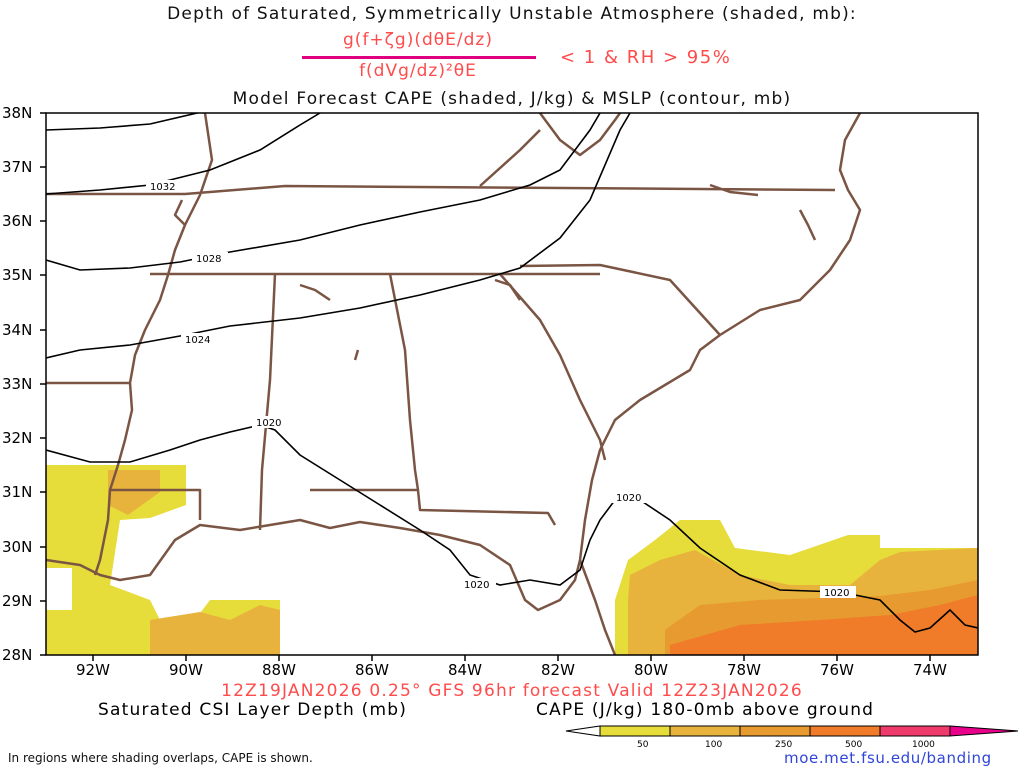 The image size is (1024, 768). I want to click on colorbar-tick: 250, so click(784, 745).